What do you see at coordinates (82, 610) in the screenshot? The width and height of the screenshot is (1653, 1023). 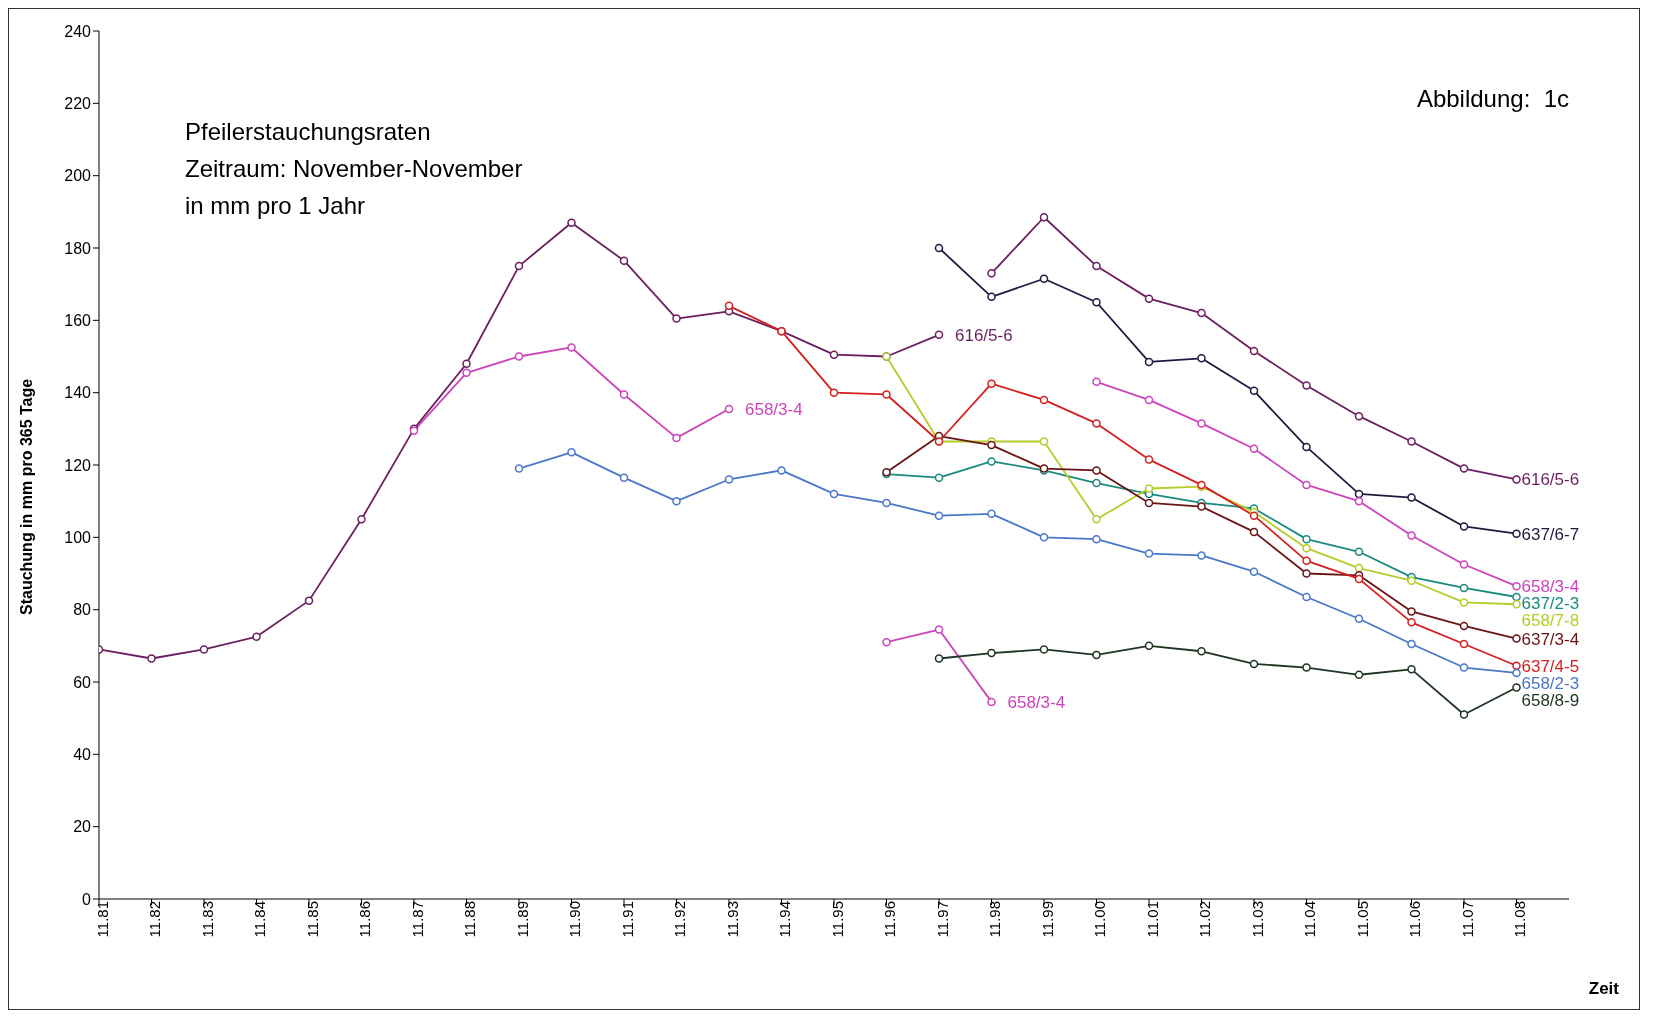 I see `y-tick-label: 80` at bounding box center [82, 610].